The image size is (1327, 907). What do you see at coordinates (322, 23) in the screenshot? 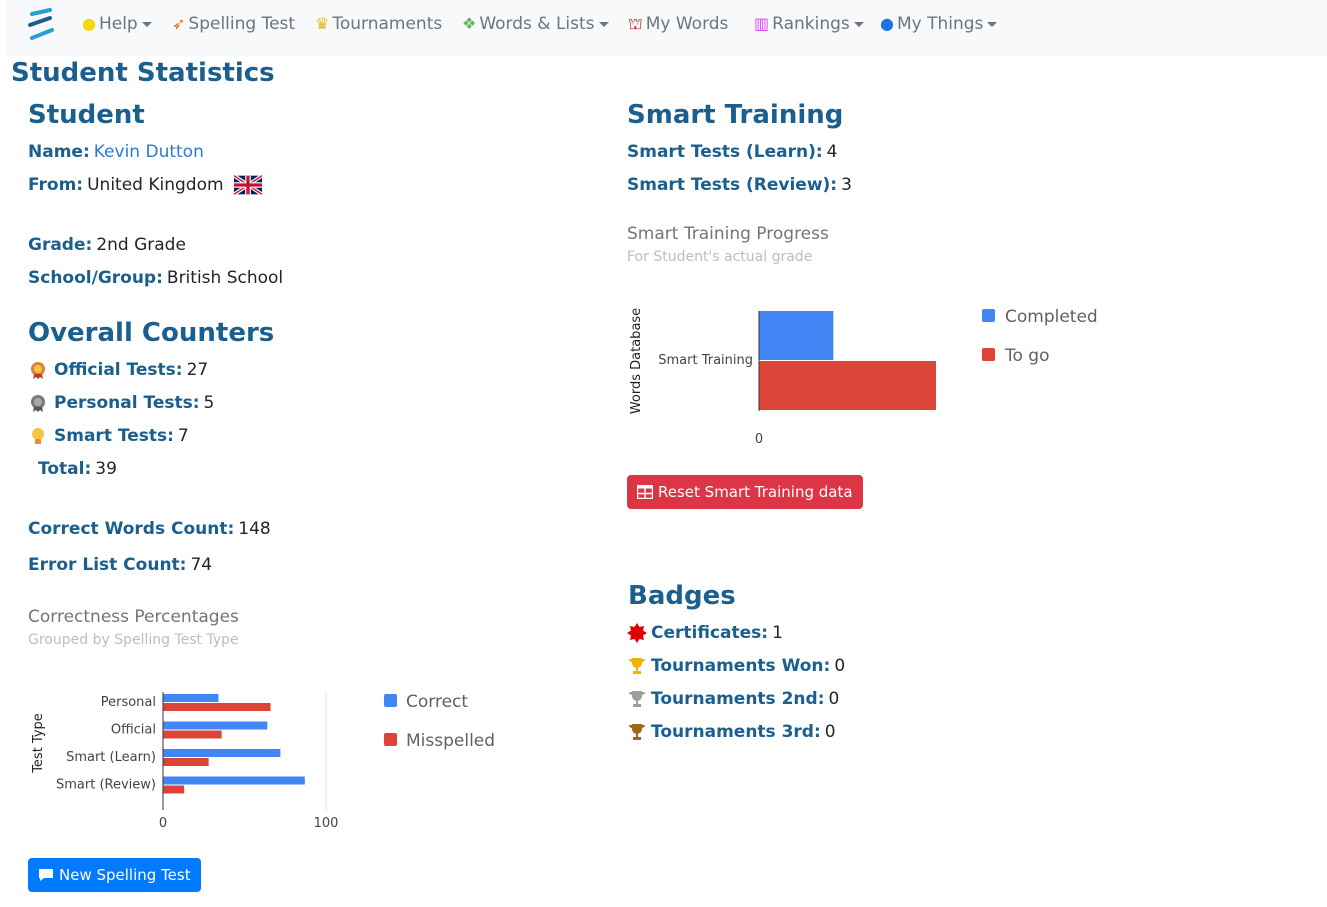
I see `trophy-icon: ♛` at bounding box center [322, 23].